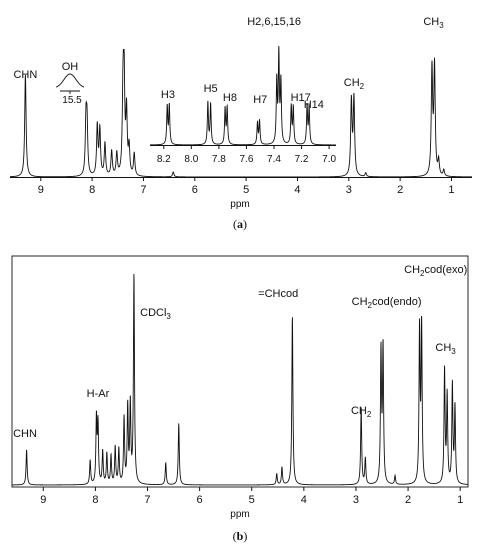 The height and width of the screenshot is (550, 481). What do you see at coordinates (260, 100) in the screenshot?
I see `aromatic-inset-peak-label: H7` at bounding box center [260, 100].